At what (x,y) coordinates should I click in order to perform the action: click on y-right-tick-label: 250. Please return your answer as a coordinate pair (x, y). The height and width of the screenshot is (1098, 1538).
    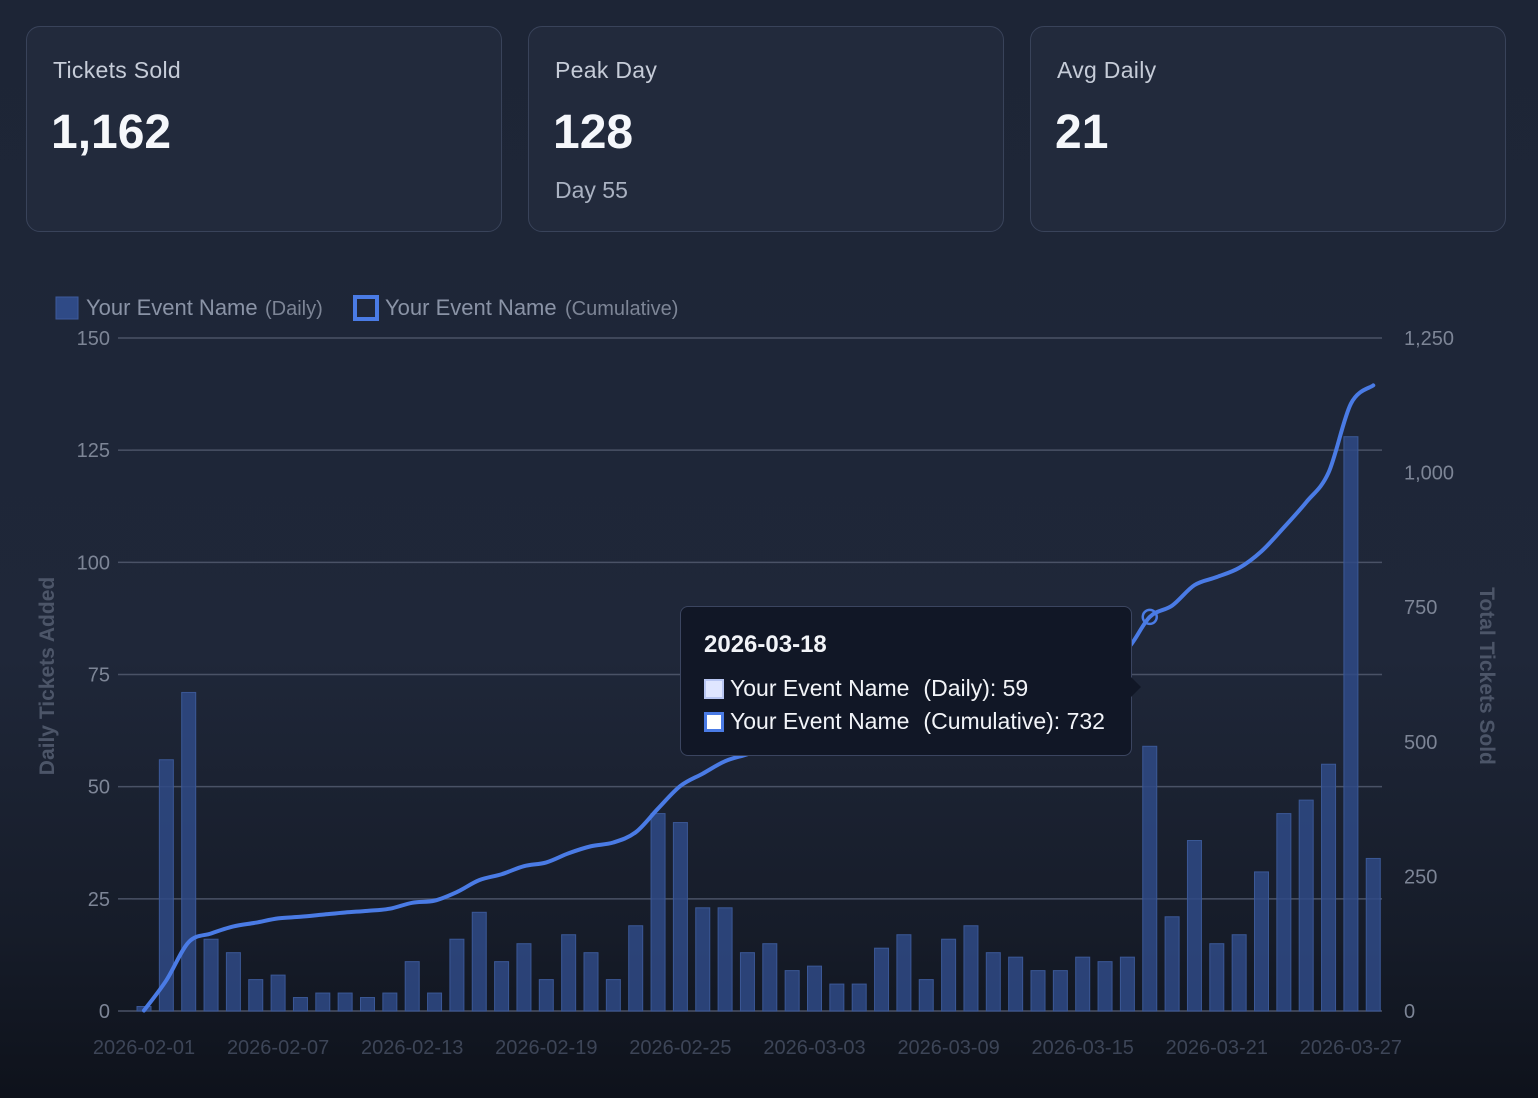
    Looking at the image, I should click on (1420, 877).